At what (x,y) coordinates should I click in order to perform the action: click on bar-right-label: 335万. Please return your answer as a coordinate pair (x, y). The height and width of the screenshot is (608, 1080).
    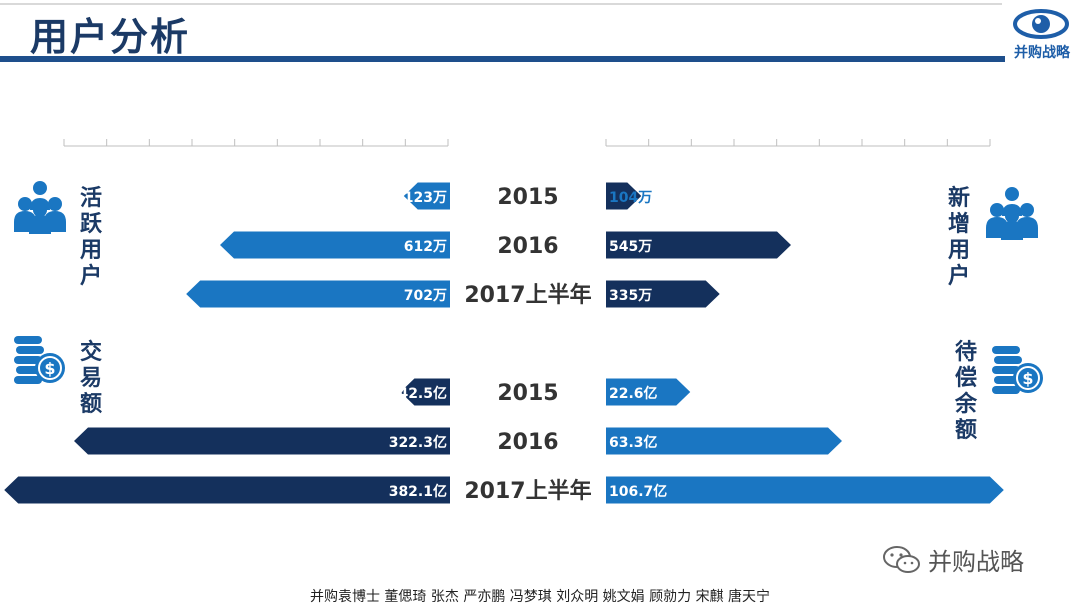
    Looking at the image, I should click on (630, 296).